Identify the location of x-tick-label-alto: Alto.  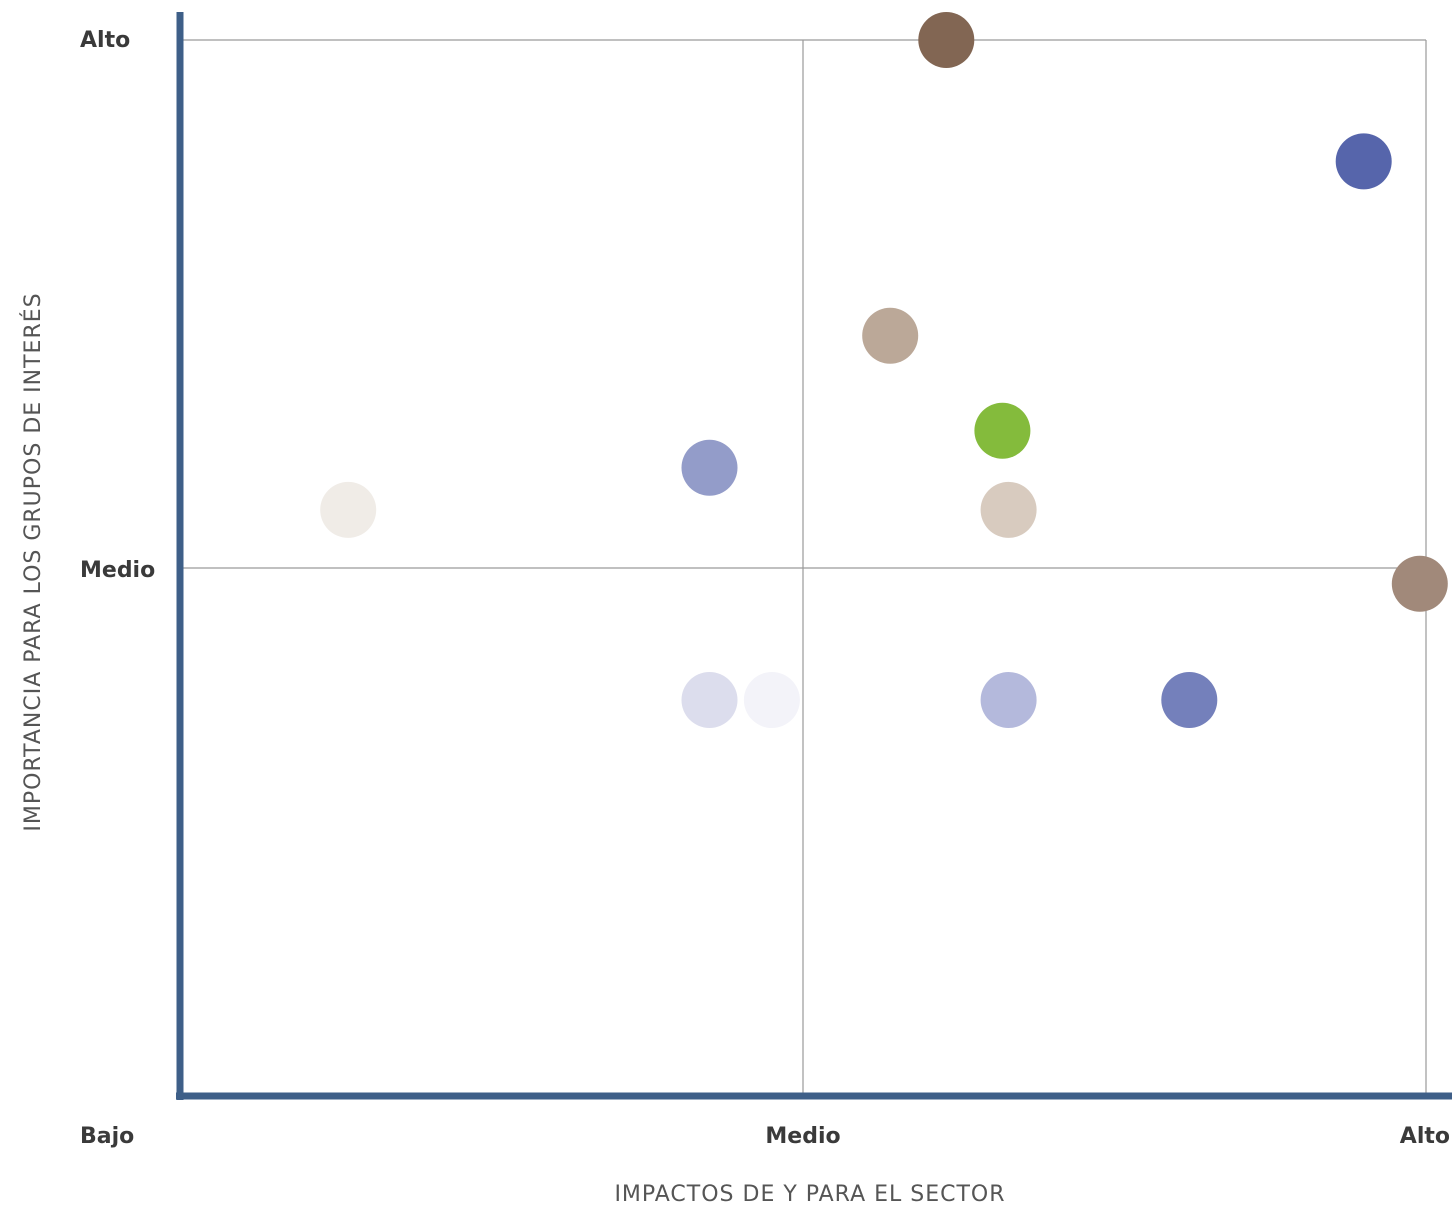
(1425, 1136).